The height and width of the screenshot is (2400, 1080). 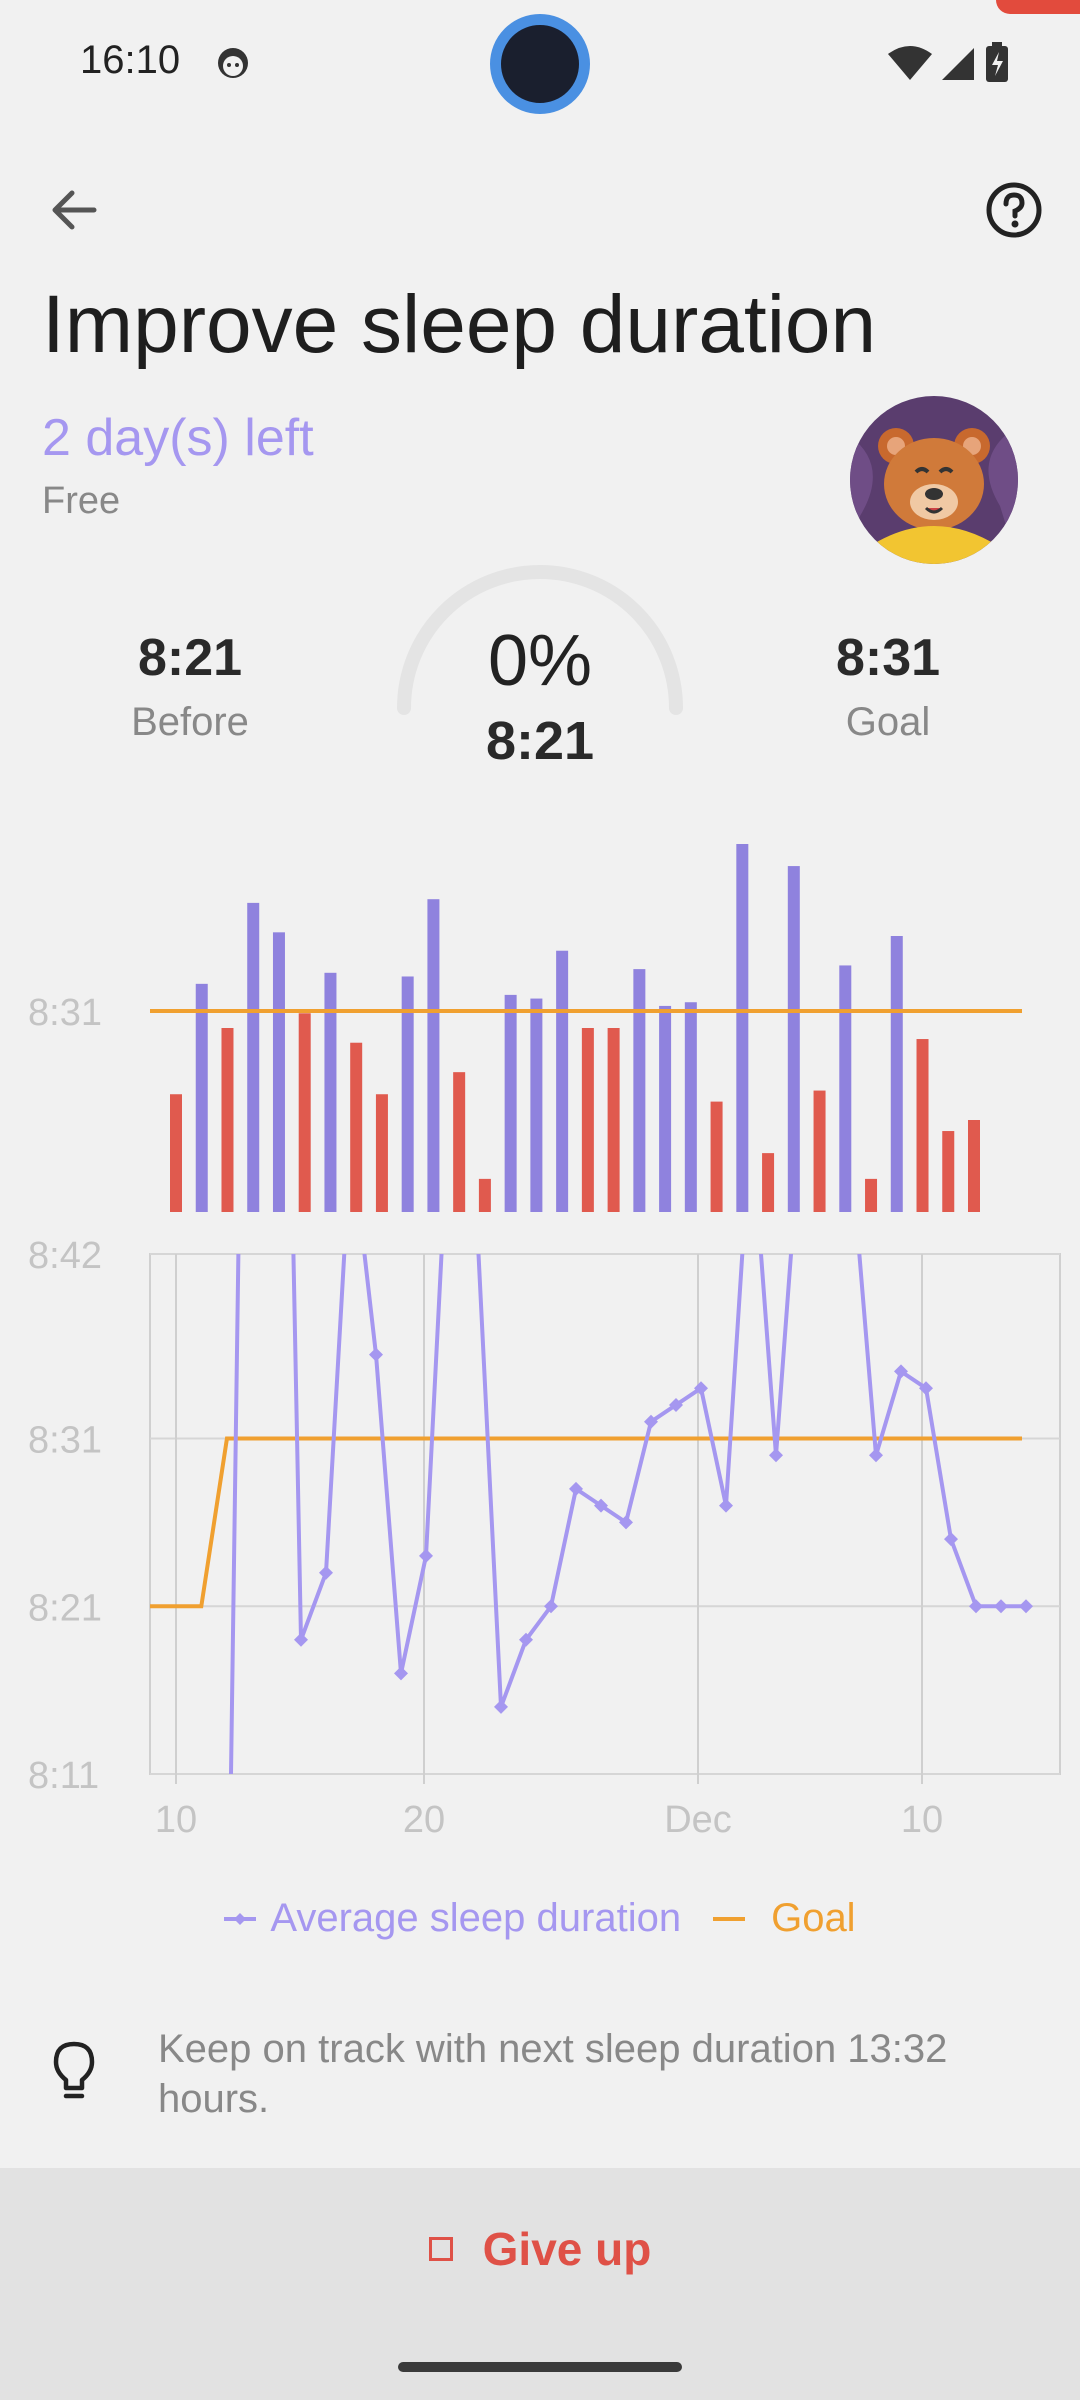 What do you see at coordinates (190, 658) in the screenshot?
I see `before-value: 8:21` at bounding box center [190, 658].